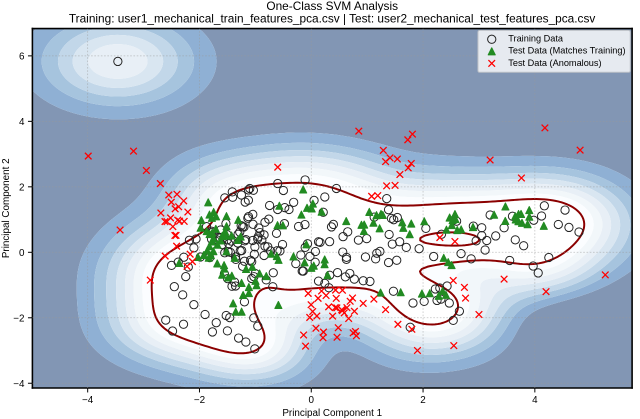 The image size is (640, 419). I want to click on svg-text: Test Data (Anomalous), so click(554, 63).